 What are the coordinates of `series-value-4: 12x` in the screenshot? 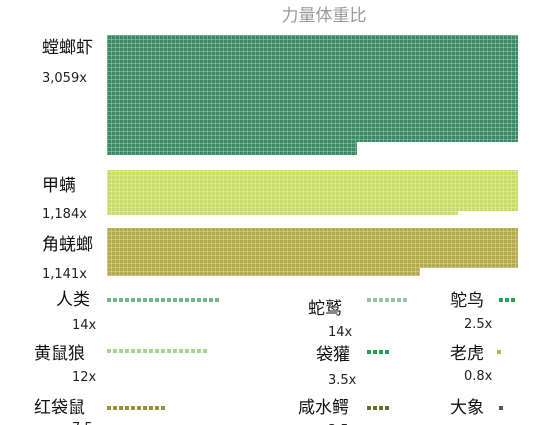 It's located at (84, 377).